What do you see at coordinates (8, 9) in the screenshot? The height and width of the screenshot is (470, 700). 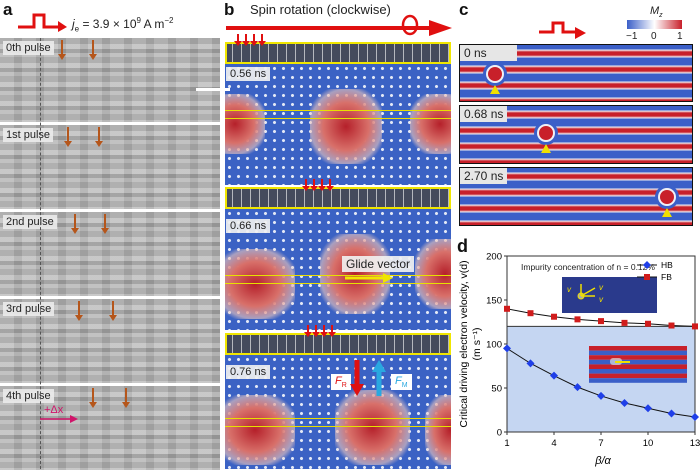 I see `panel-label-a: a` at bounding box center [8, 9].